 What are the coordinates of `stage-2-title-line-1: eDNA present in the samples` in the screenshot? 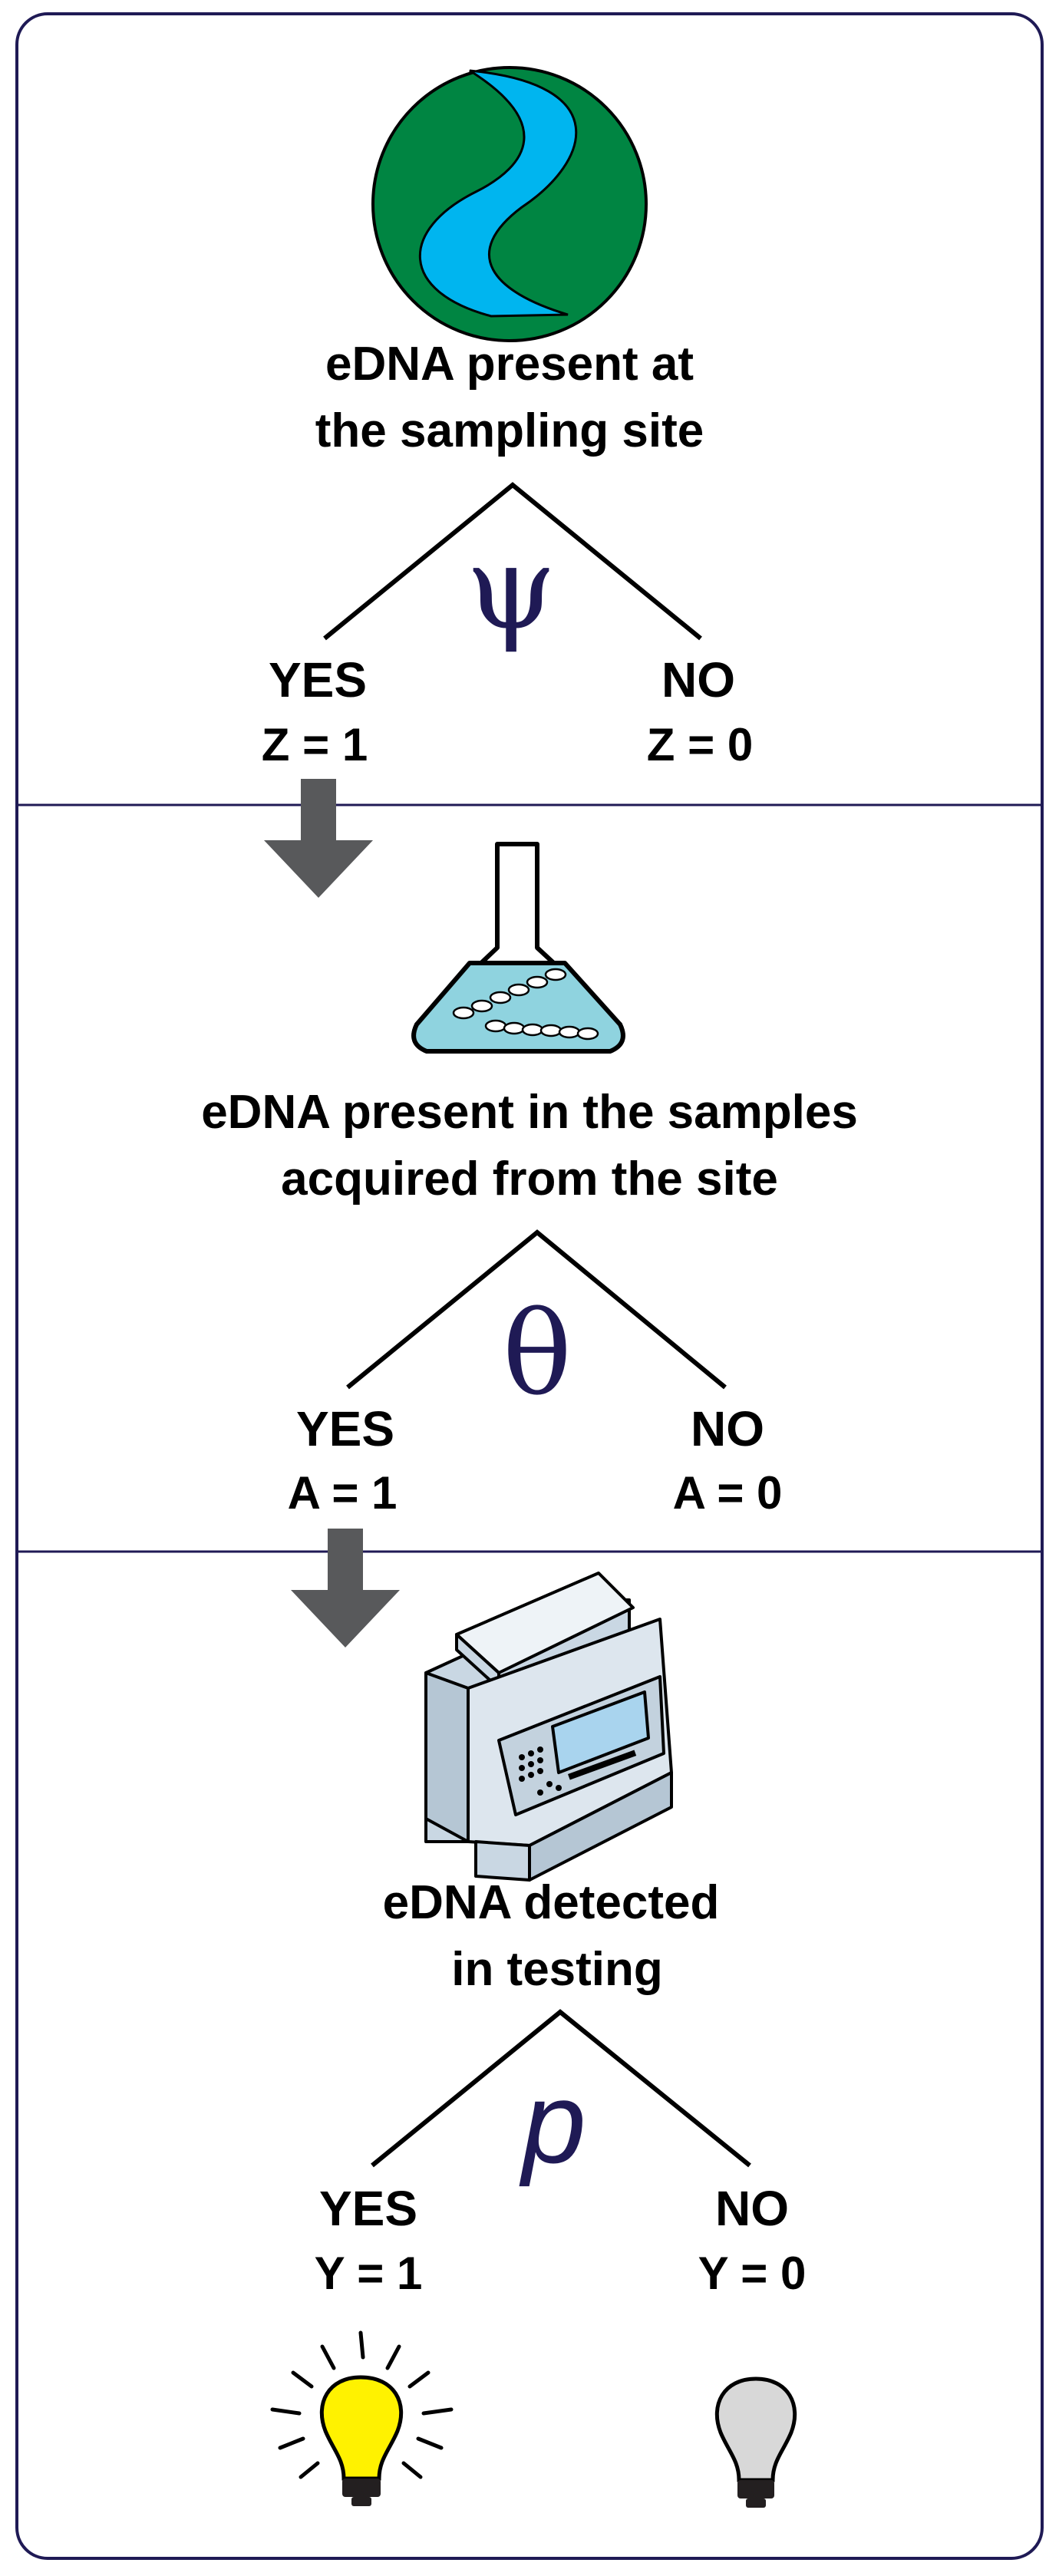 It's located at (529, 1112).